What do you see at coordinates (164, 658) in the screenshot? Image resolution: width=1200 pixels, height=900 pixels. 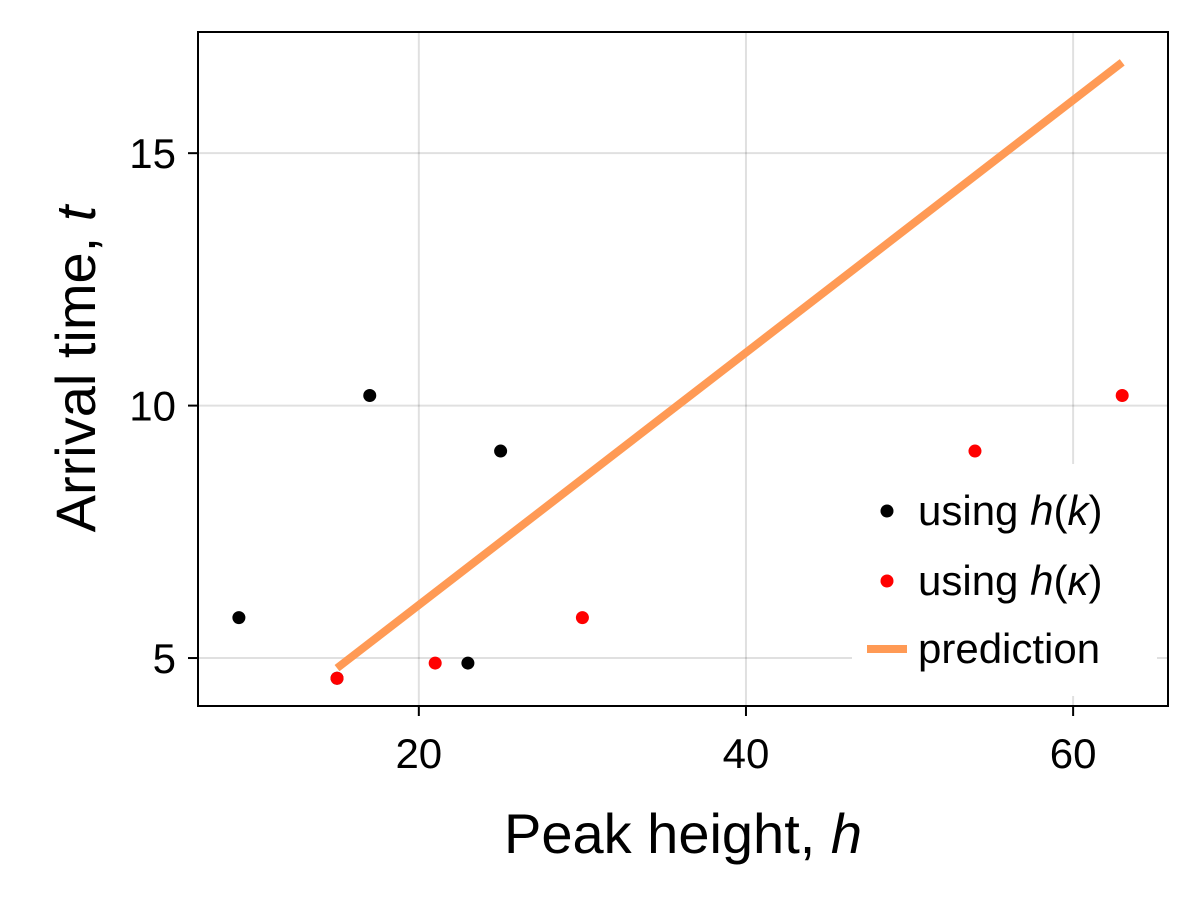 I see `y-tick-label: 5` at bounding box center [164, 658].